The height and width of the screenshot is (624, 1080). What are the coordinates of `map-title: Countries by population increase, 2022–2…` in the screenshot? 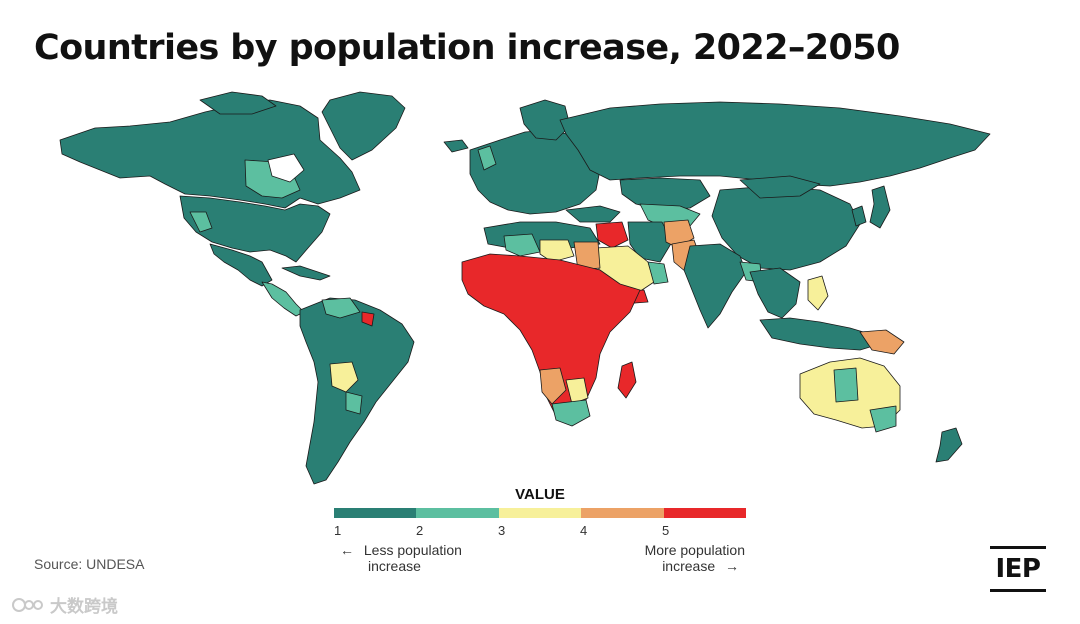 It's located at (467, 48).